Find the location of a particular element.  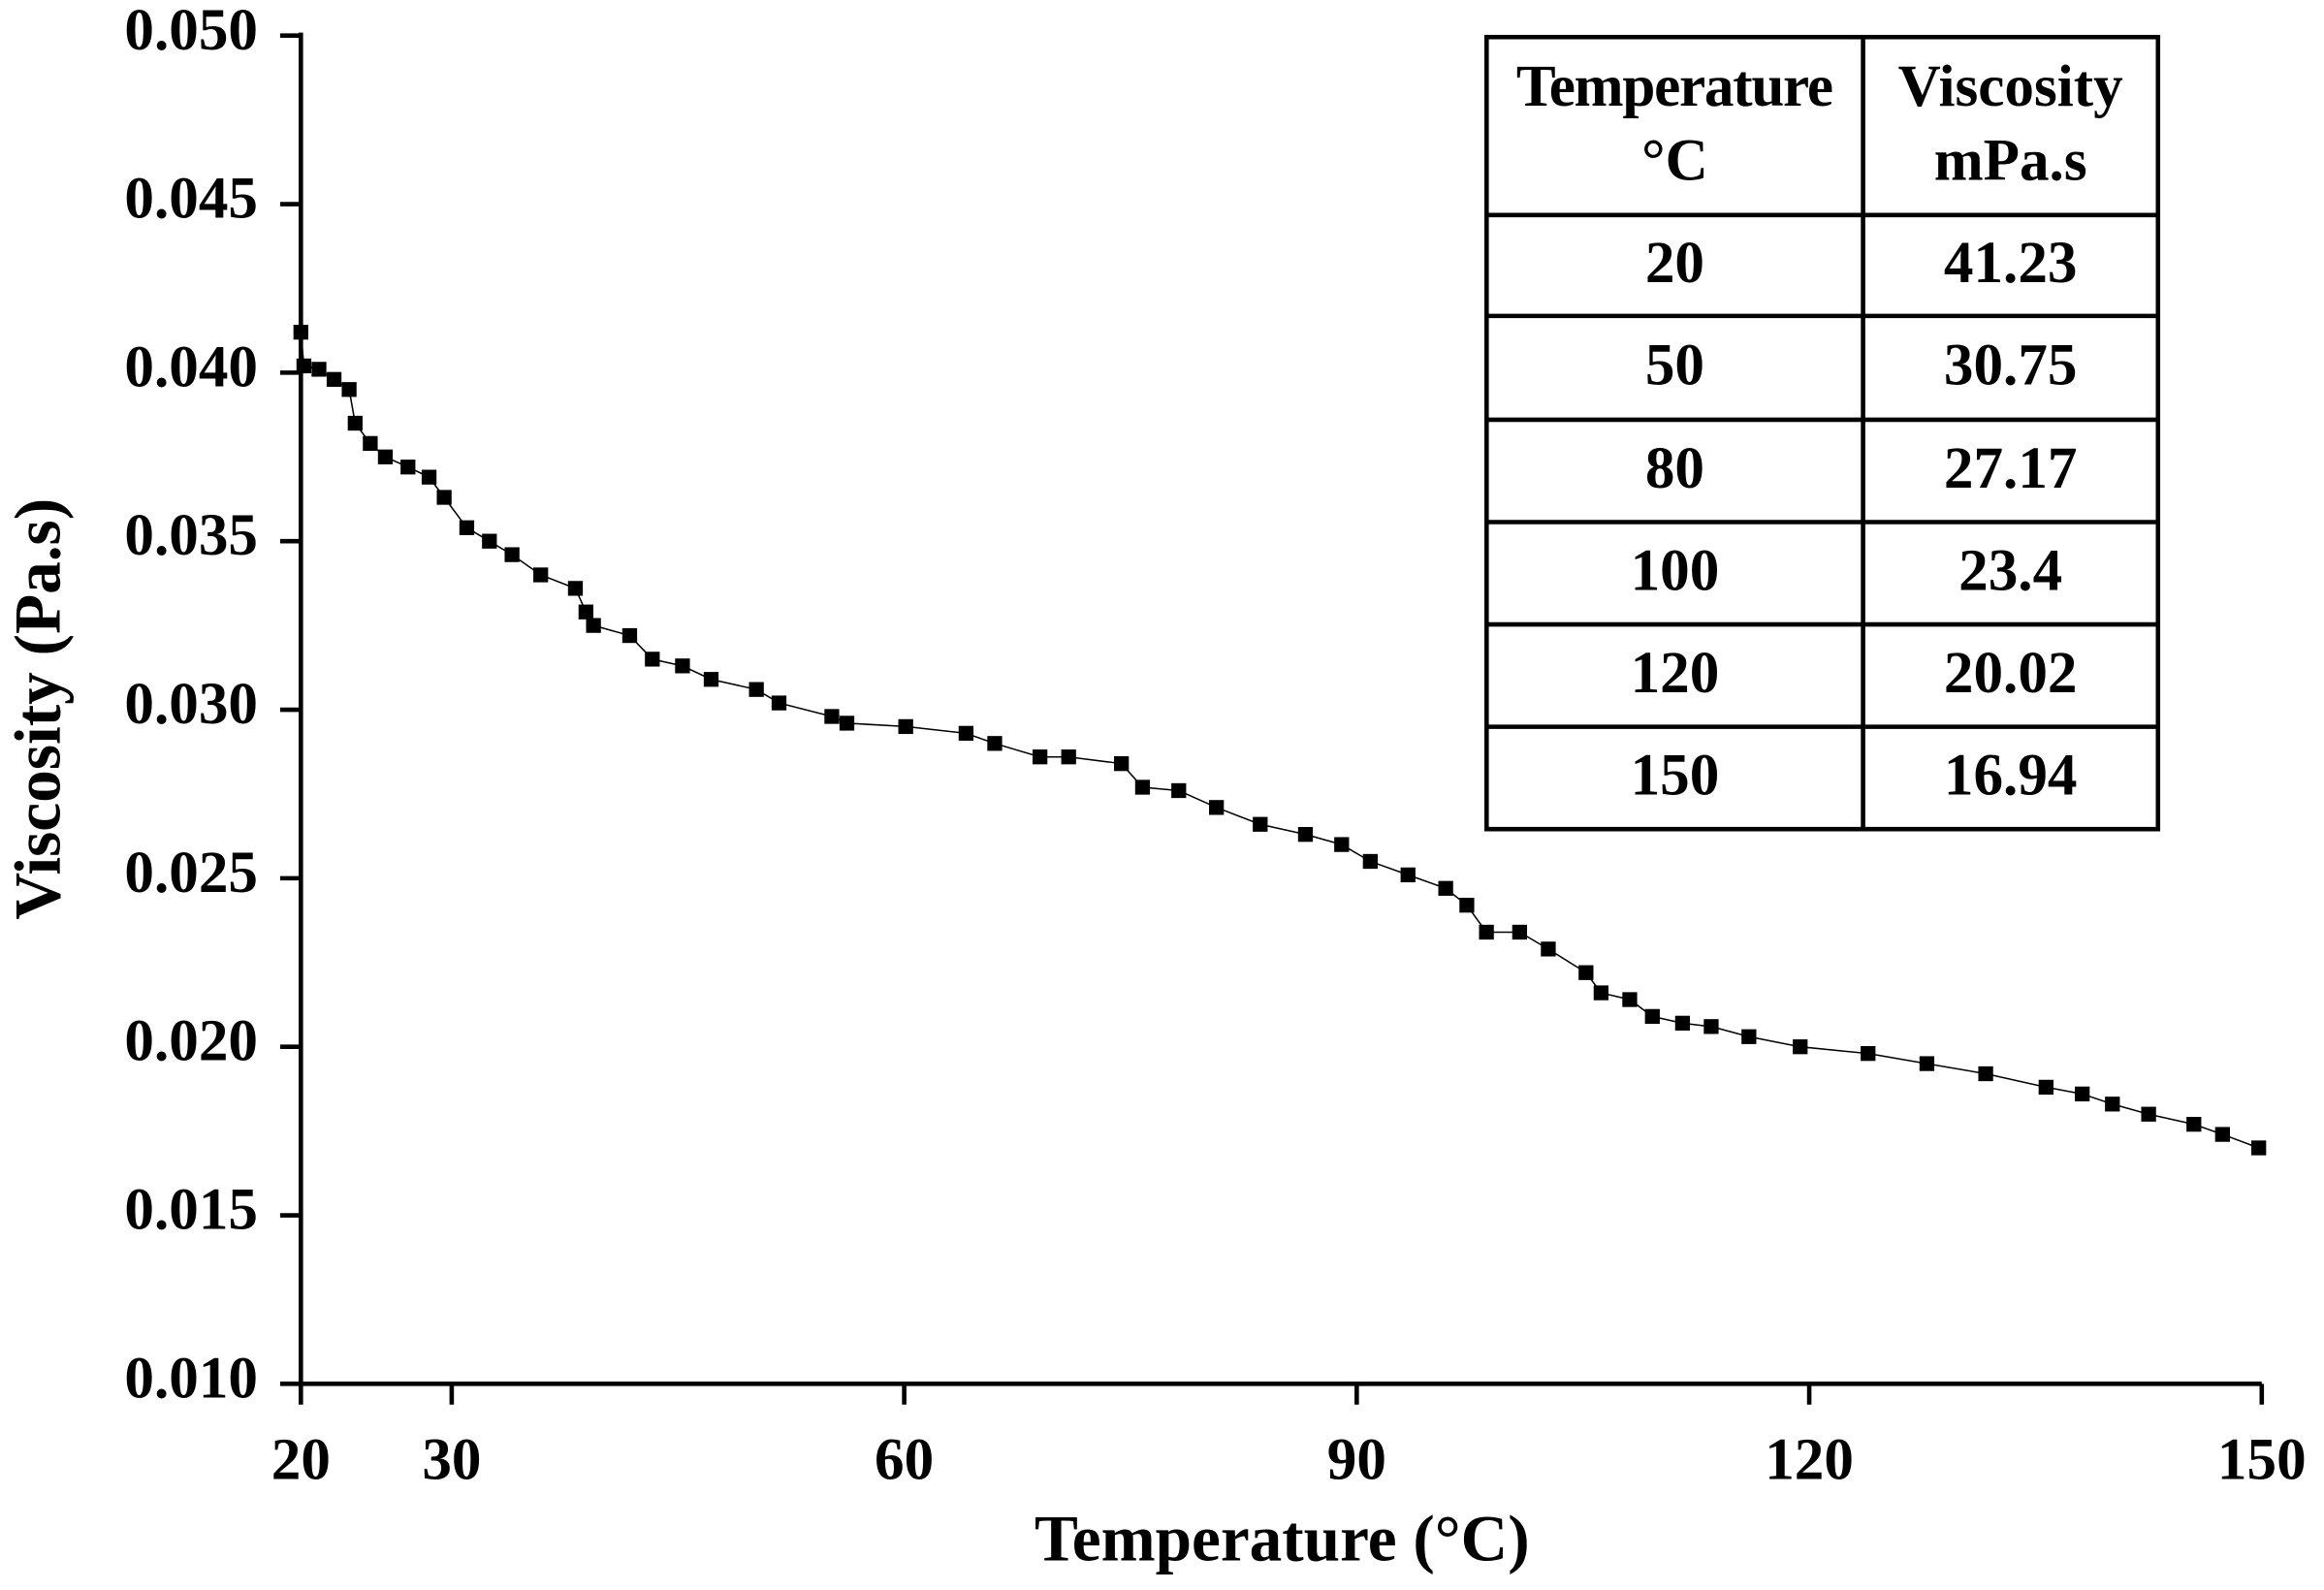

table-cell: 16.94 is located at coordinates (2011, 775).